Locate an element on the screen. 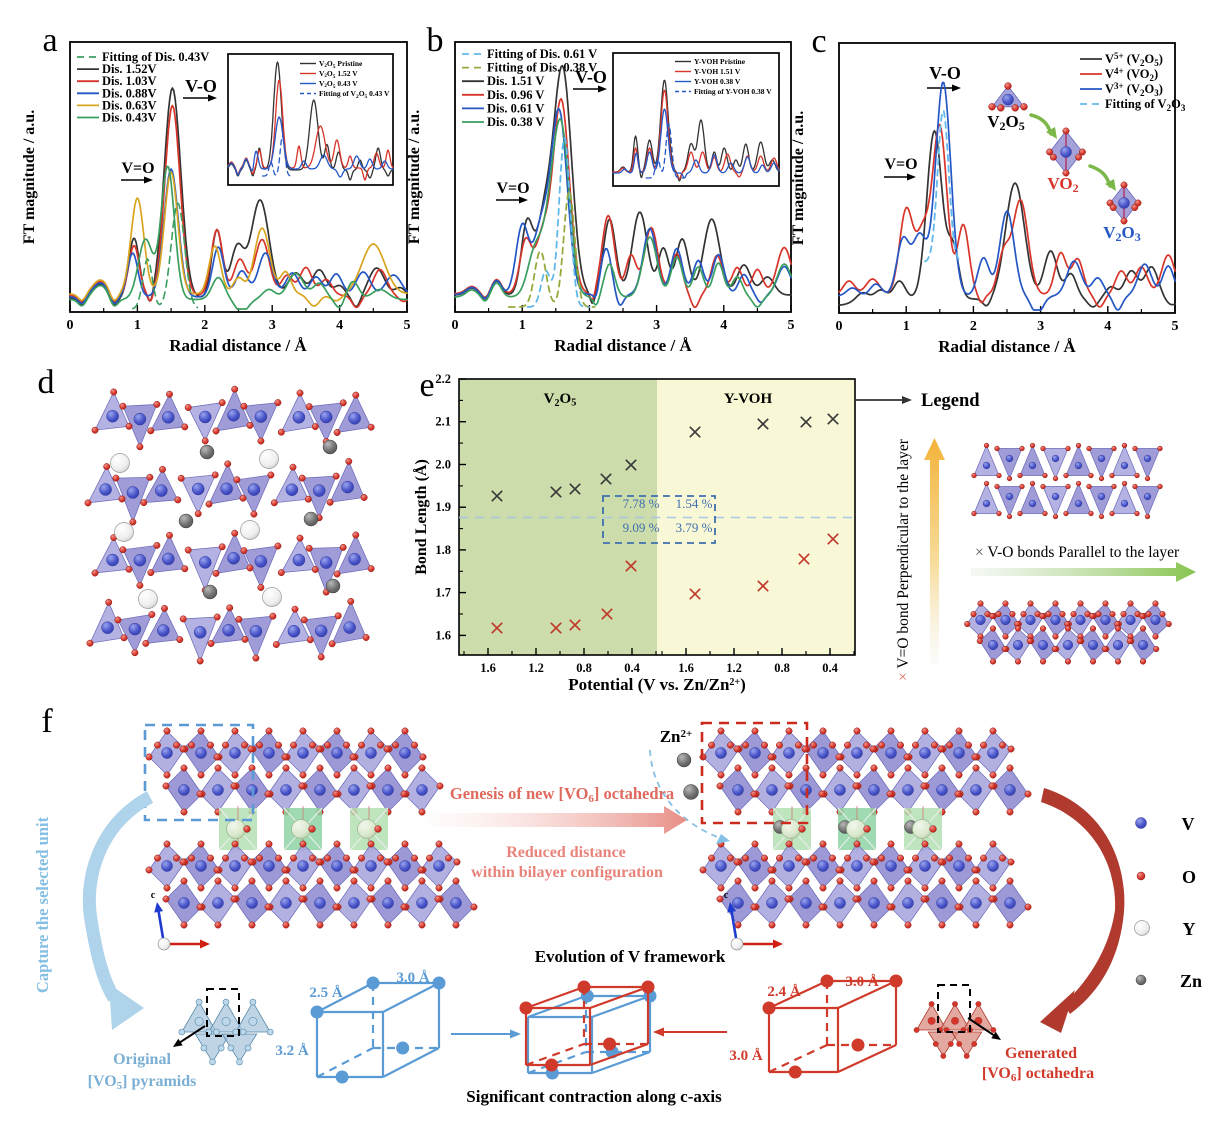  svg-text: Capture the selected unit is located at coordinates (42, 904).